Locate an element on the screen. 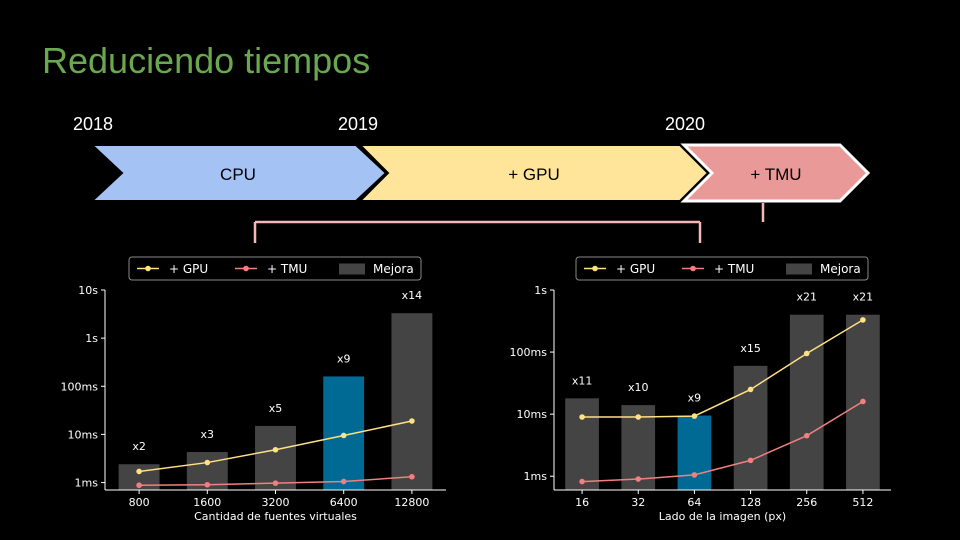  timeline-phase-gpu is located at coordinates (533, 173).